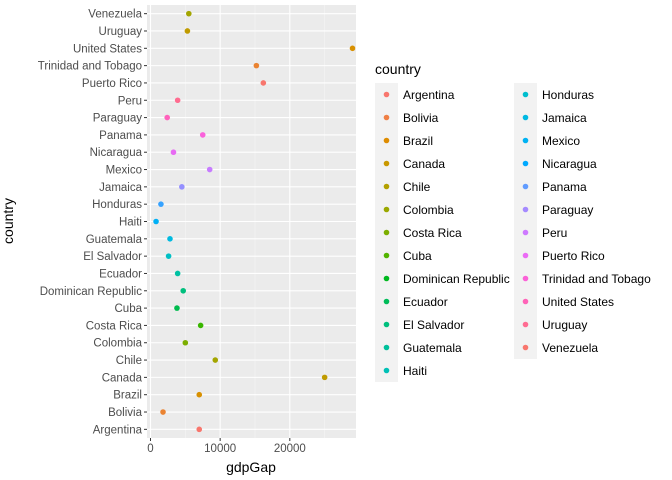  Describe the element at coordinates (569, 164) in the screenshot. I see `legend-entry-label: Nicaragua` at that location.